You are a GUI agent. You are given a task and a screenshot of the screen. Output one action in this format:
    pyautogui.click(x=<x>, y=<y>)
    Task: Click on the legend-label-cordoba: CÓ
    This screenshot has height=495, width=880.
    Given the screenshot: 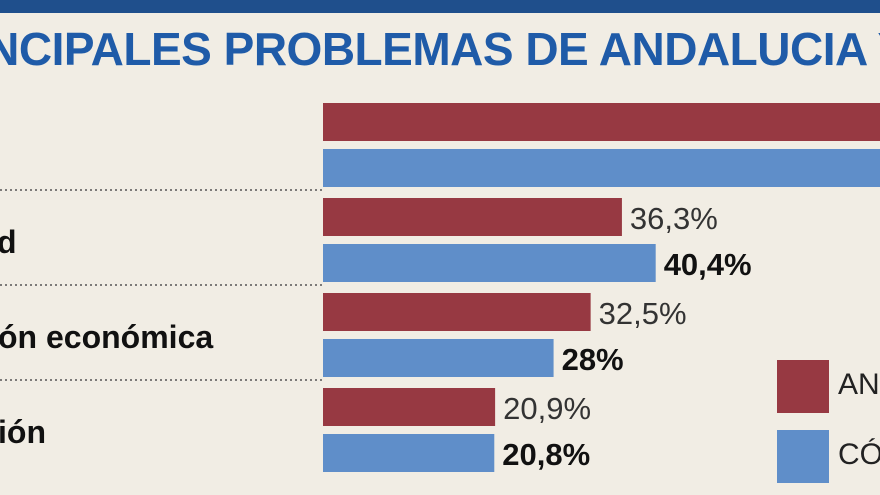 What is the action you would take?
    pyautogui.click(x=859, y=454)
    